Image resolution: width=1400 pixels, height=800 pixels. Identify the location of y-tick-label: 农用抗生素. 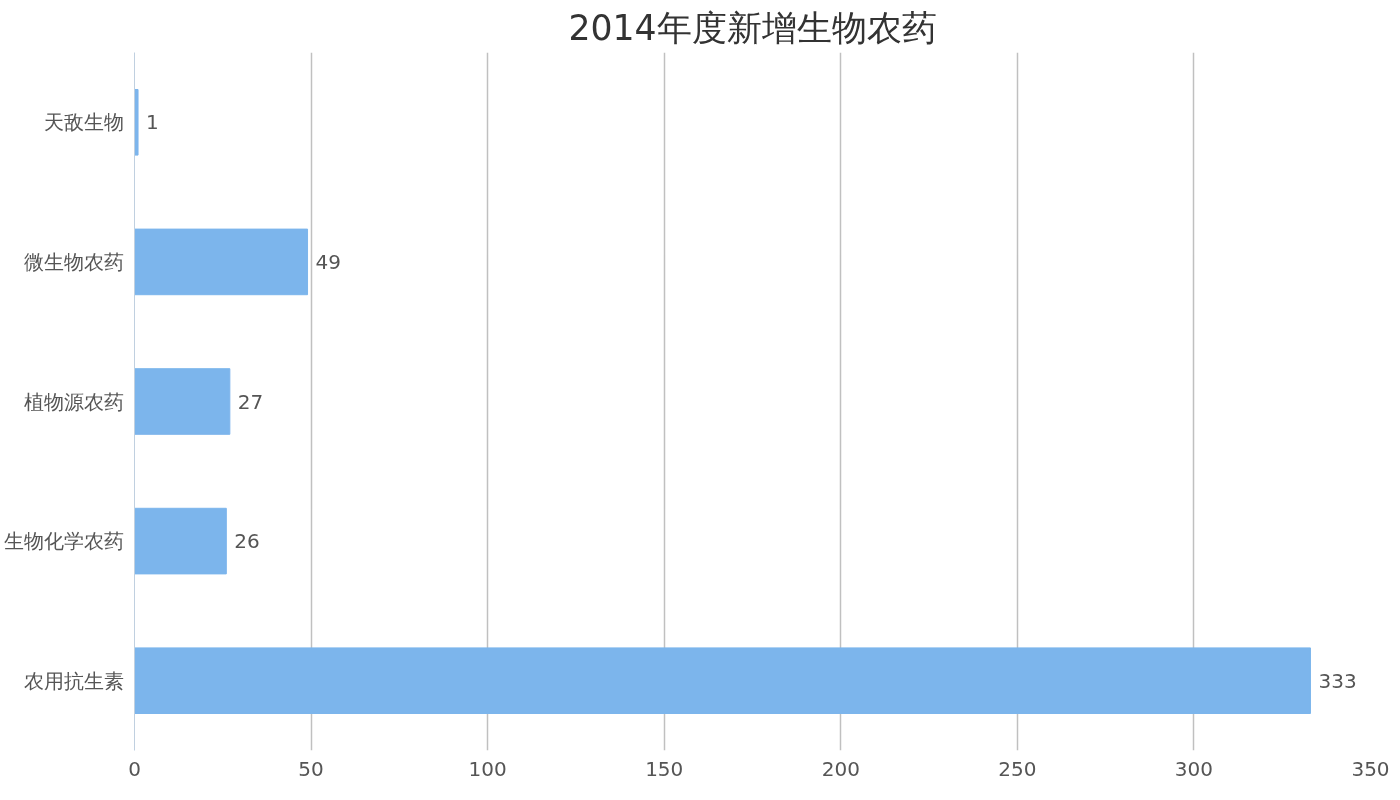
(73, 680).